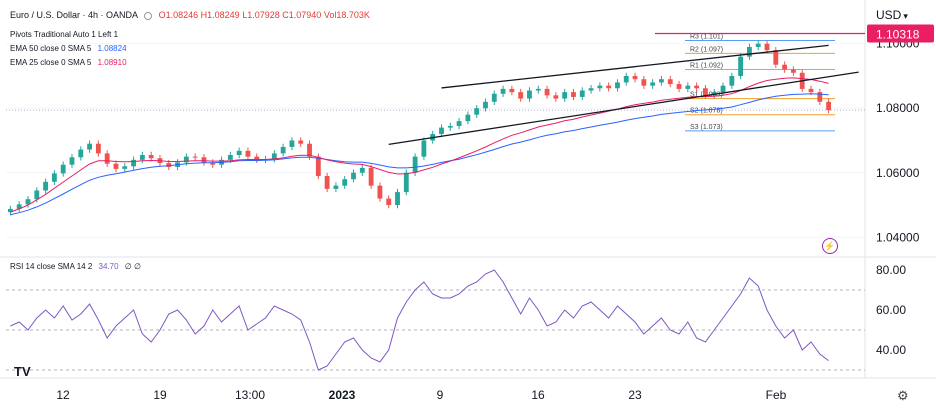 The image size is (936, 410). Describe the element at coordinates (250, 395) in the screenshot. I see `time-tick-label: 13:00` at that location.